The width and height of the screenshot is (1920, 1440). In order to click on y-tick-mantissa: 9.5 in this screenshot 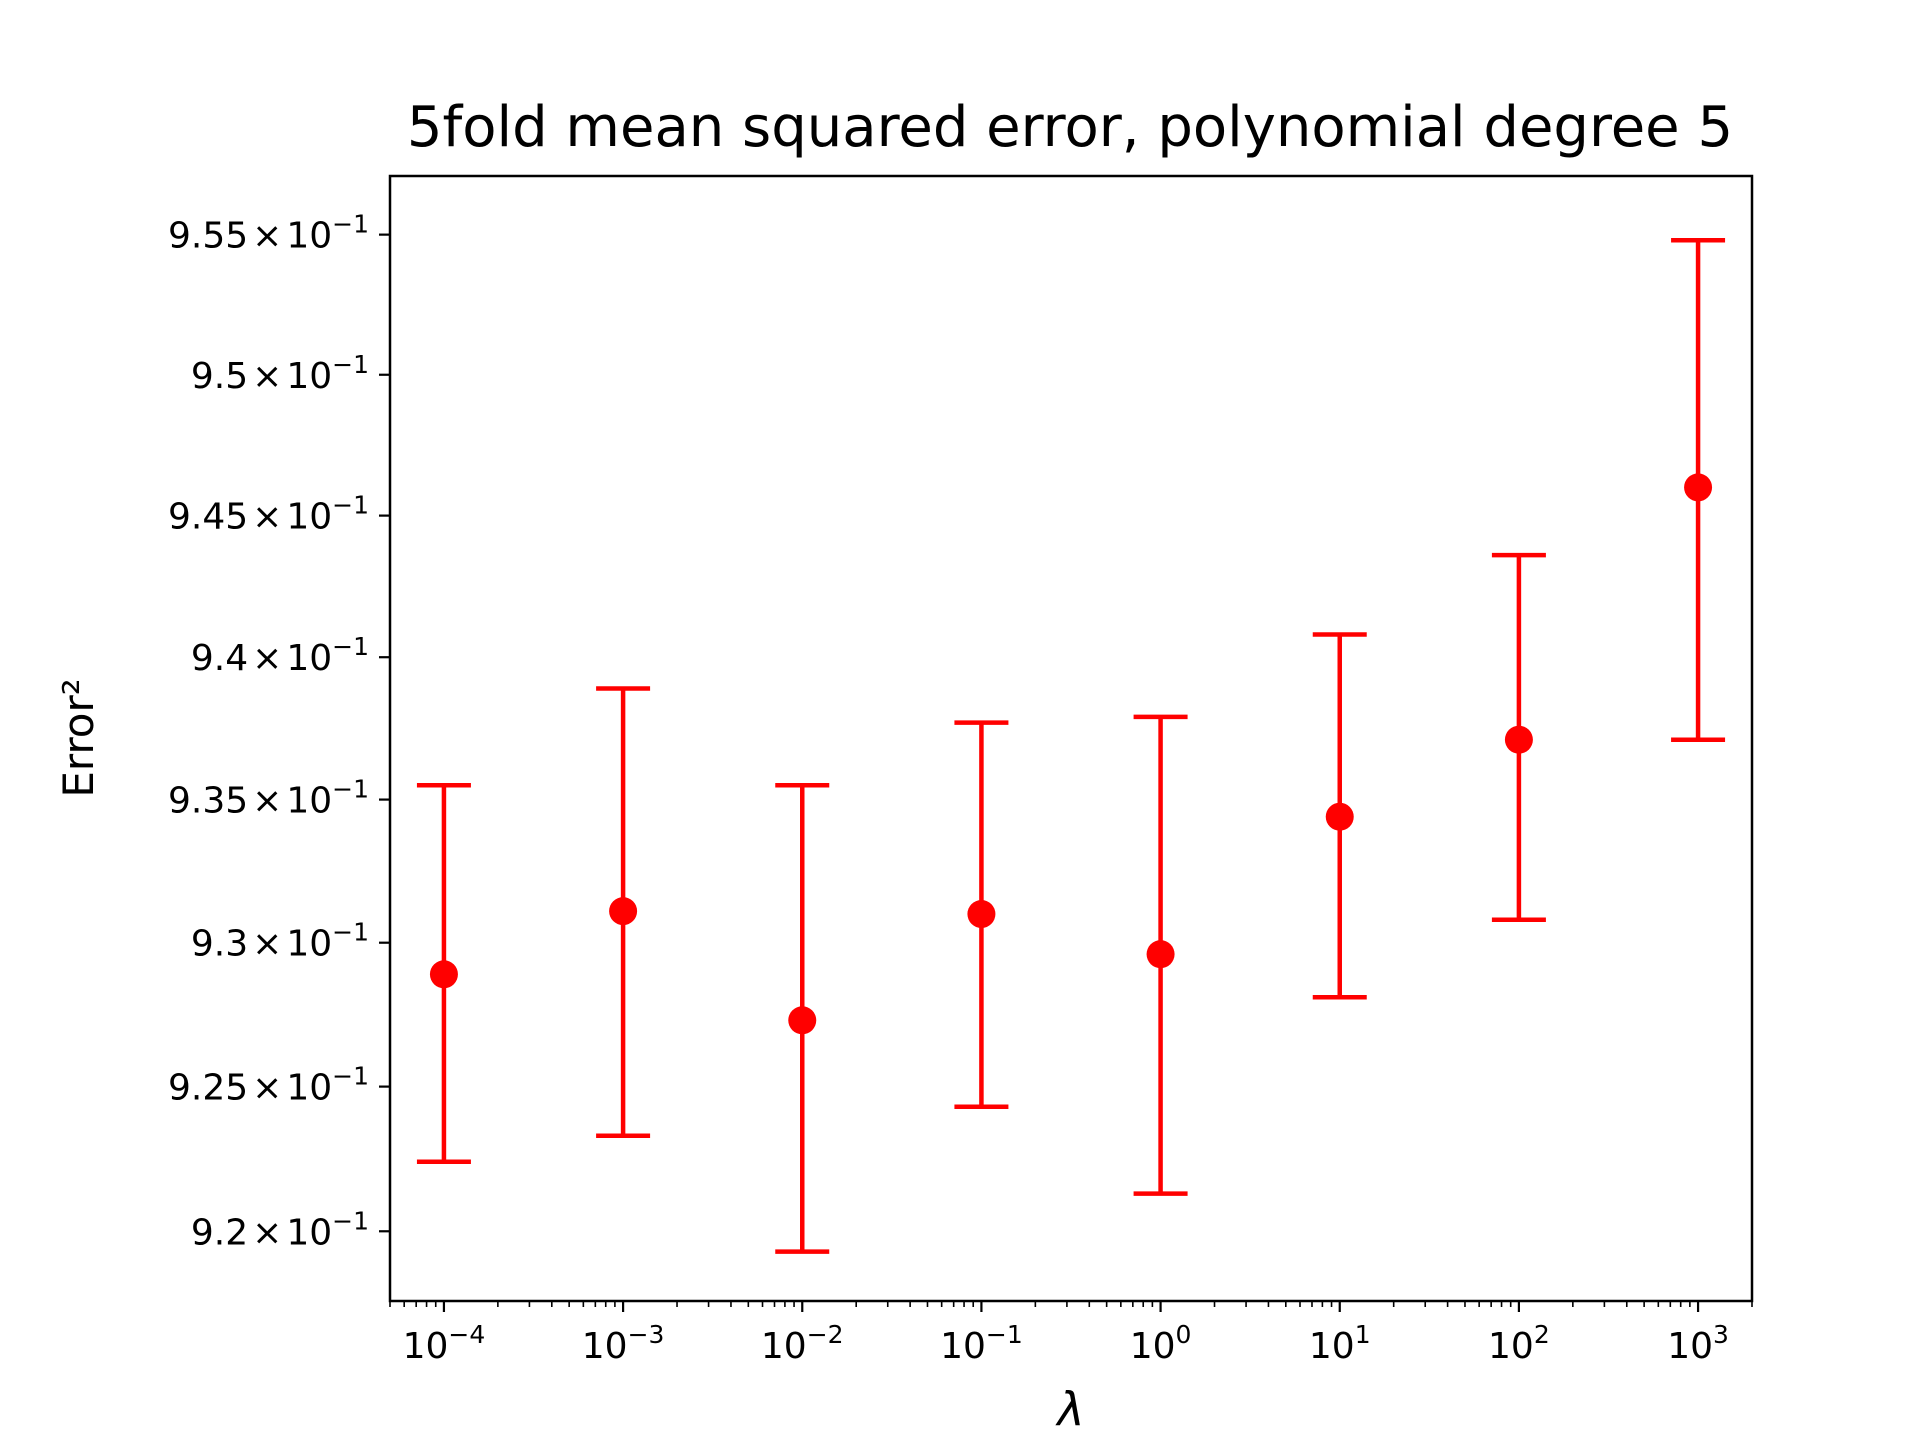, I will do `click(219, 376)`.